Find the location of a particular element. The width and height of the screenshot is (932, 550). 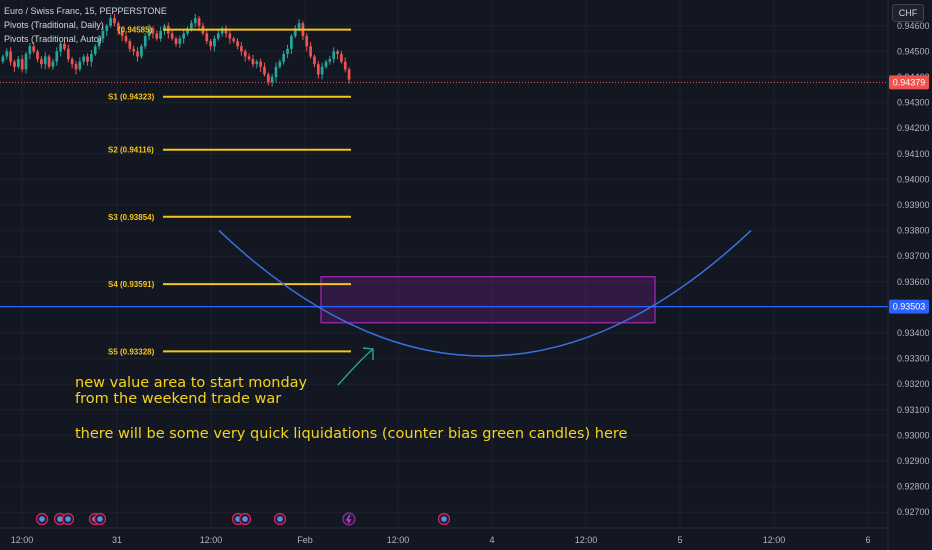

value-area-group is located at coordinates (488, 300).